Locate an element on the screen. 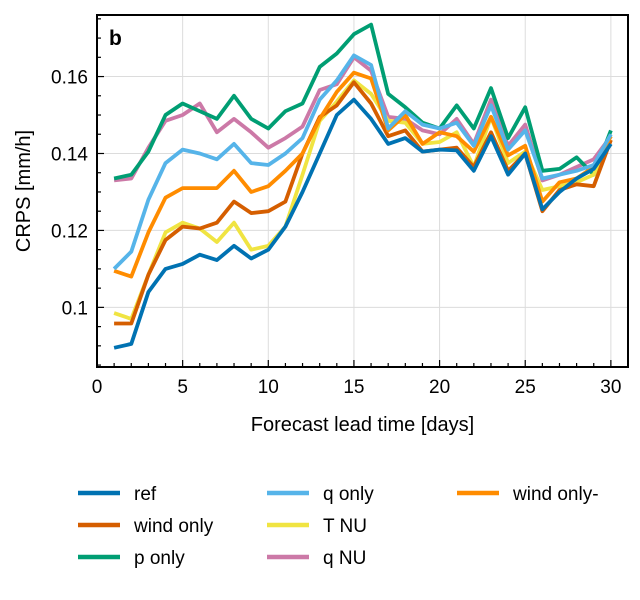  y-axis: 0.1 0.12 0.14 0.16 is located at coordinates (77, 192).